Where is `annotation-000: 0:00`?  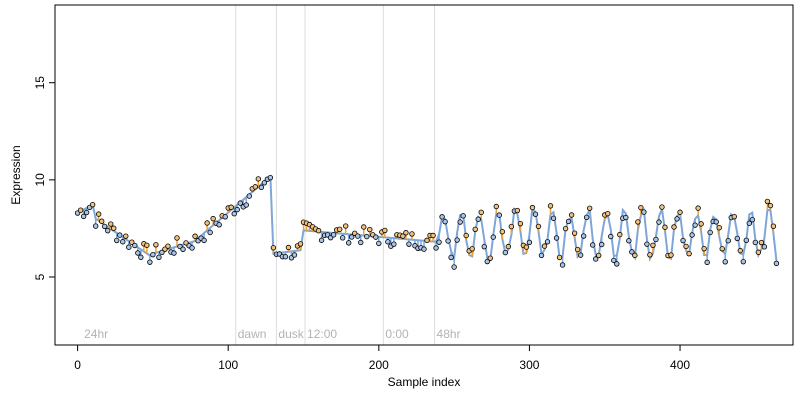
annotation-000: 0:00 is located at coordinates (397, 334).